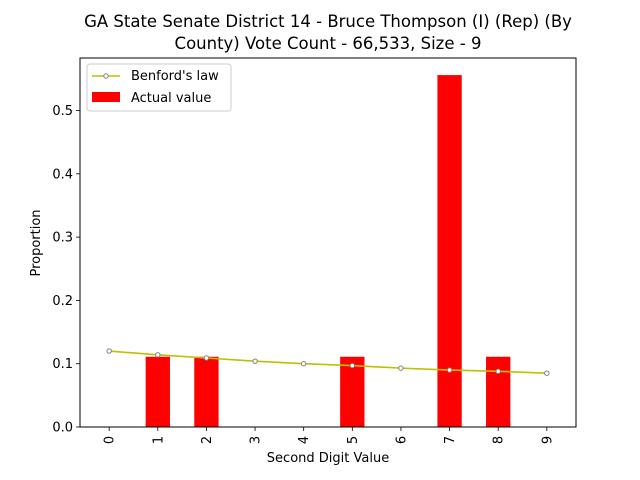 Image resolution: width=640 pixels, height=480 pixels. What do you see at coordinates (62, 301) in the screenshot?
I see `y-tick-label-2: 0.2` at bounding box center [62, 301].